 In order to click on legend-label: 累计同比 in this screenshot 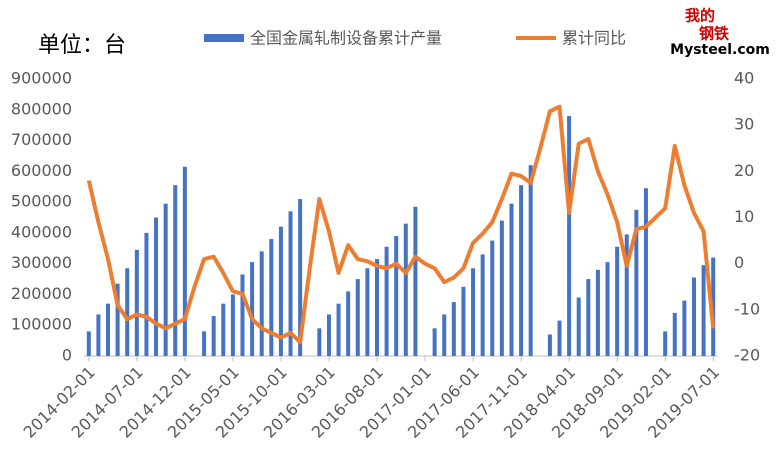, I will do `click(594, 38)`.